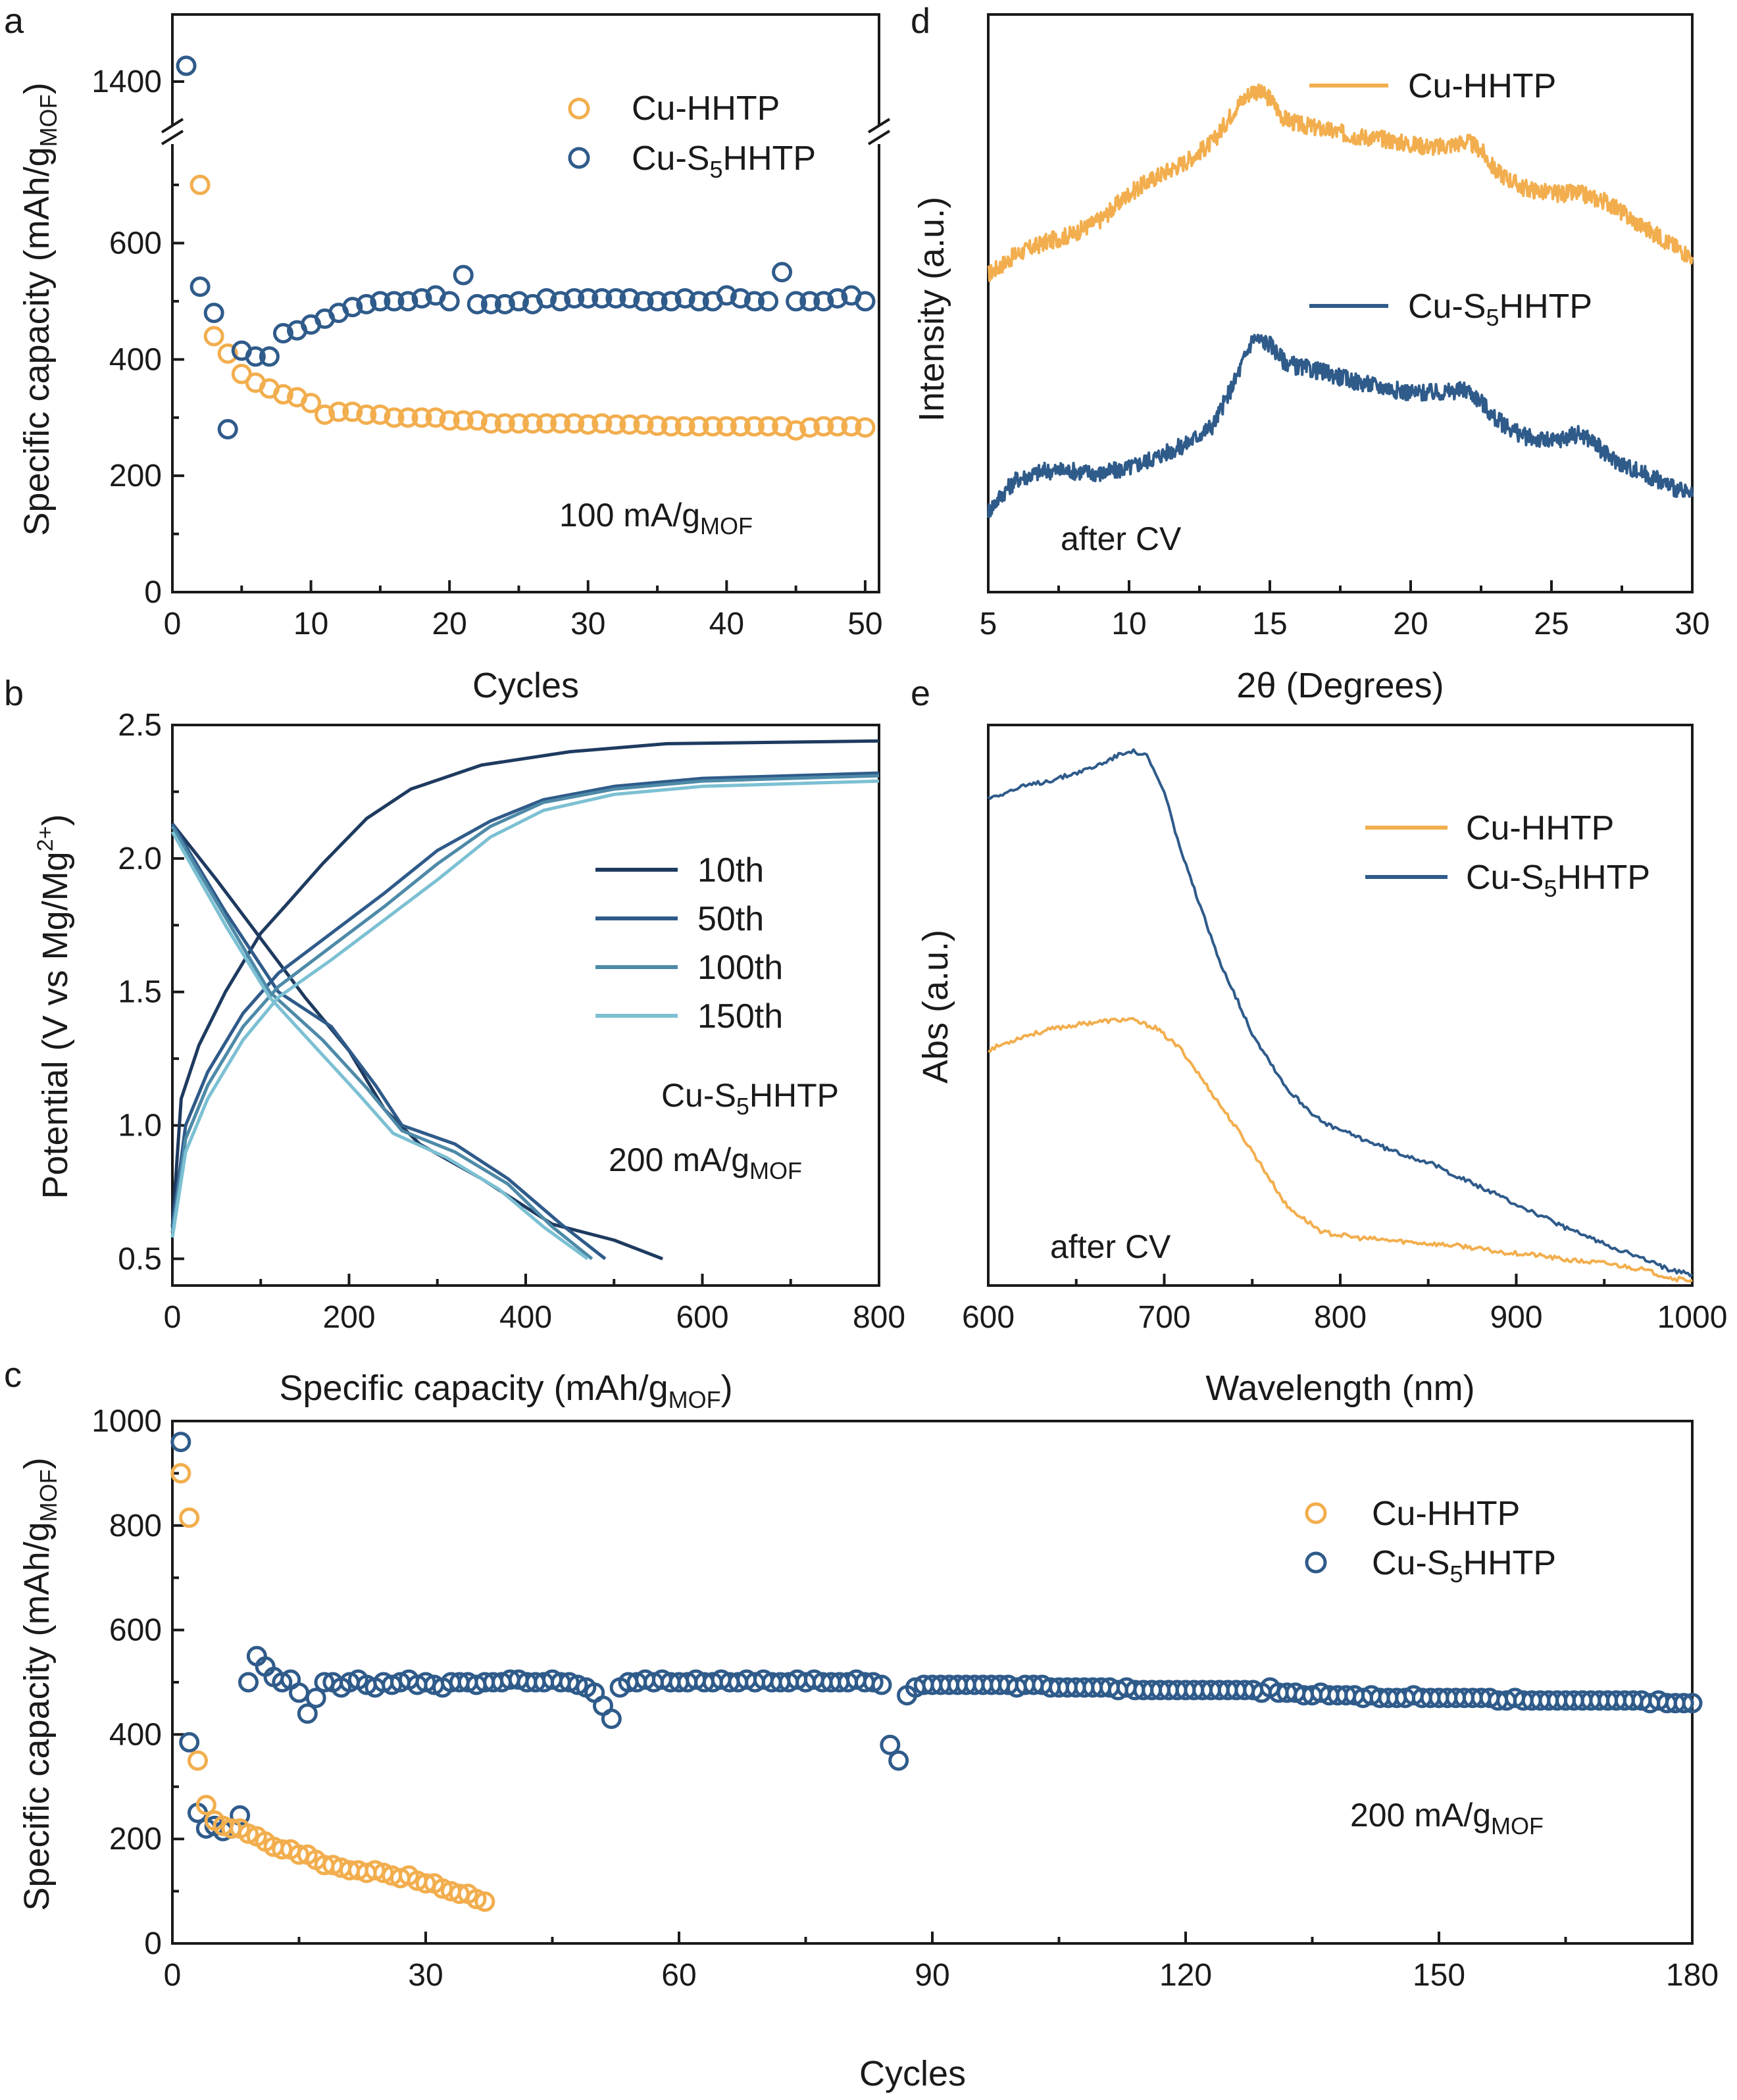 The image size is (1737, 2100). Describe the element at coordinates (153, 593) in the screenshot. I see `panel-a-ytick-label: 0` at that location.